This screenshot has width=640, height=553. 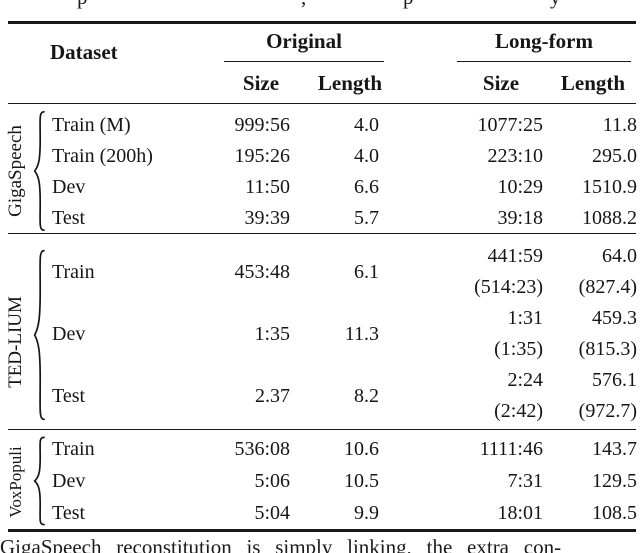 What do you see at coordinates (525, 380) in the screenshot?
I see `value-line: 2:24` at bounding box center [525, 380].